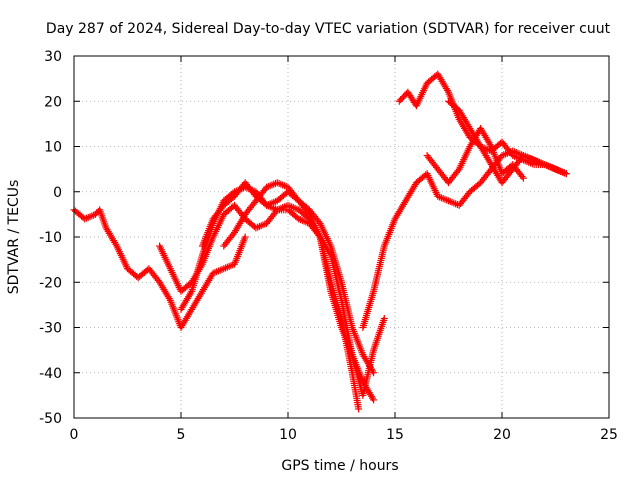 This screenshot has height=480, width=640. What do you see at coordinates (53, 148) in the screenshot?
I see `y-tick-label: 10` at bounding box center [53, 148].